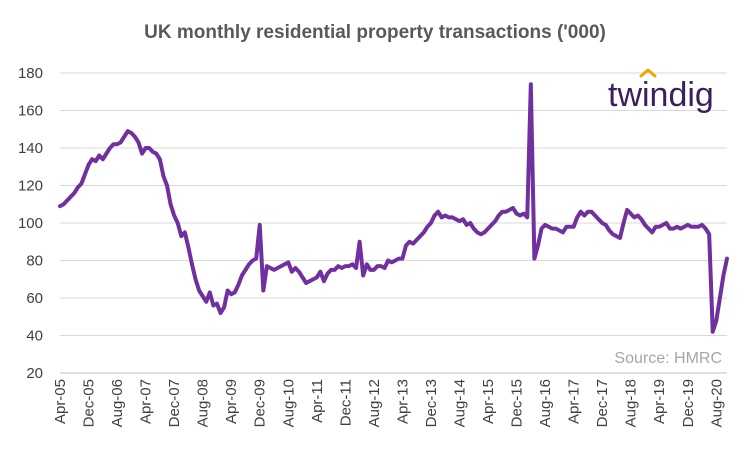 The height and width of the screenshot is (453, 750). I want to click on x-tick-label: Aug-08, so click(203, 403).